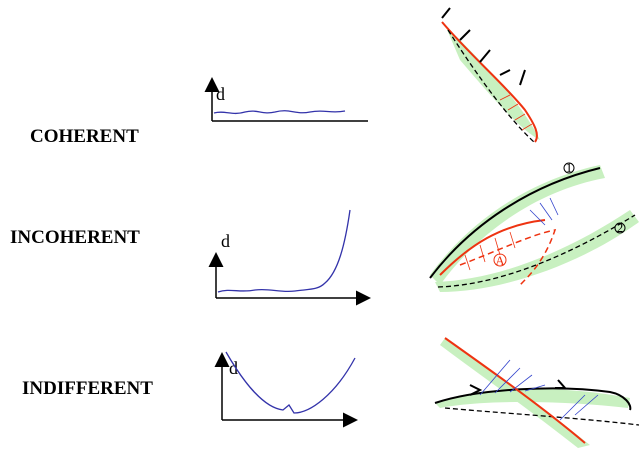 The width and height of the screenshot is (639, 456). I want to click on row-label: INCOHERENT, so click(75, 237).